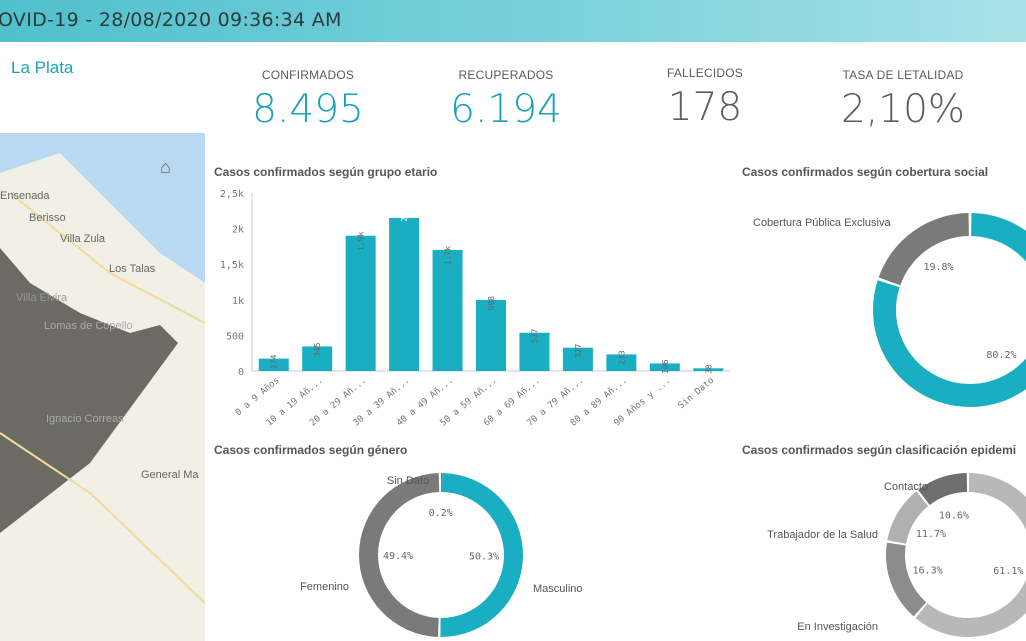 The width and height of the screenshot is (1026, 641). I want to click on kpi-recuperados-value: 6.194, so click(506, 109).